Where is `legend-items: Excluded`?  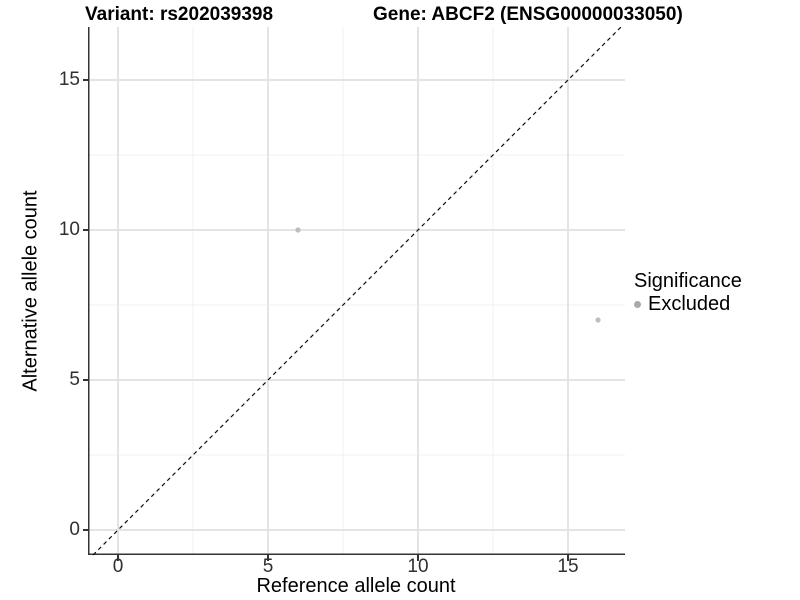
legend-items: Excluded is located at coordinates (716, 304).